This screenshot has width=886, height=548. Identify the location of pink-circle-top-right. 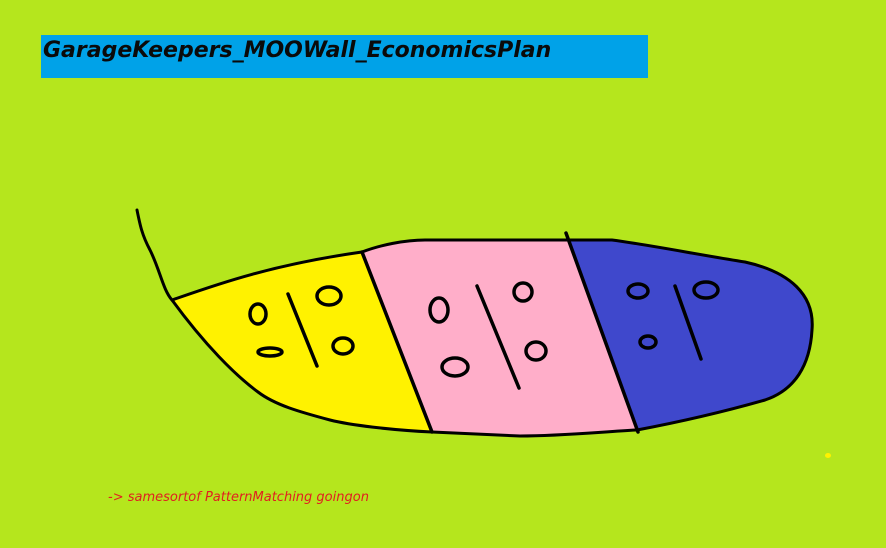
(523, 292).